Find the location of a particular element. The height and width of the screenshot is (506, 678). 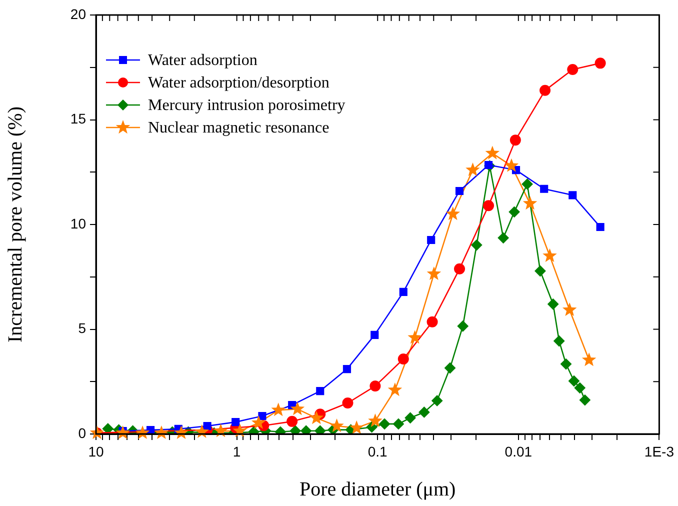

legend-label: Water adsorption is located at coordinates (203, 61).